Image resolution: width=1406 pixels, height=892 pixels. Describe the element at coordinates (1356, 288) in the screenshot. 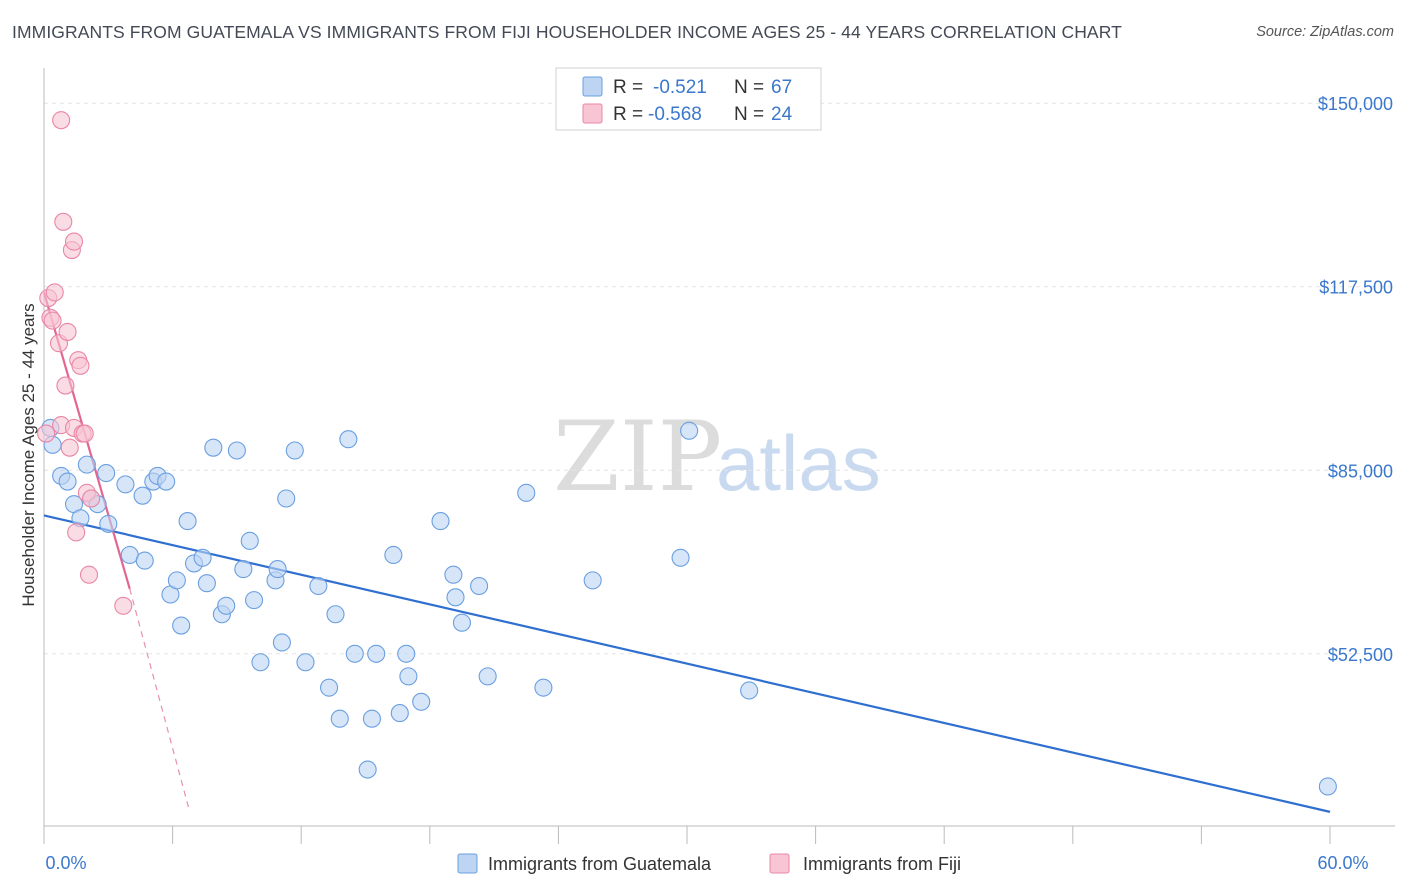

I see `y-tick-label-1: $117,500` at that location.